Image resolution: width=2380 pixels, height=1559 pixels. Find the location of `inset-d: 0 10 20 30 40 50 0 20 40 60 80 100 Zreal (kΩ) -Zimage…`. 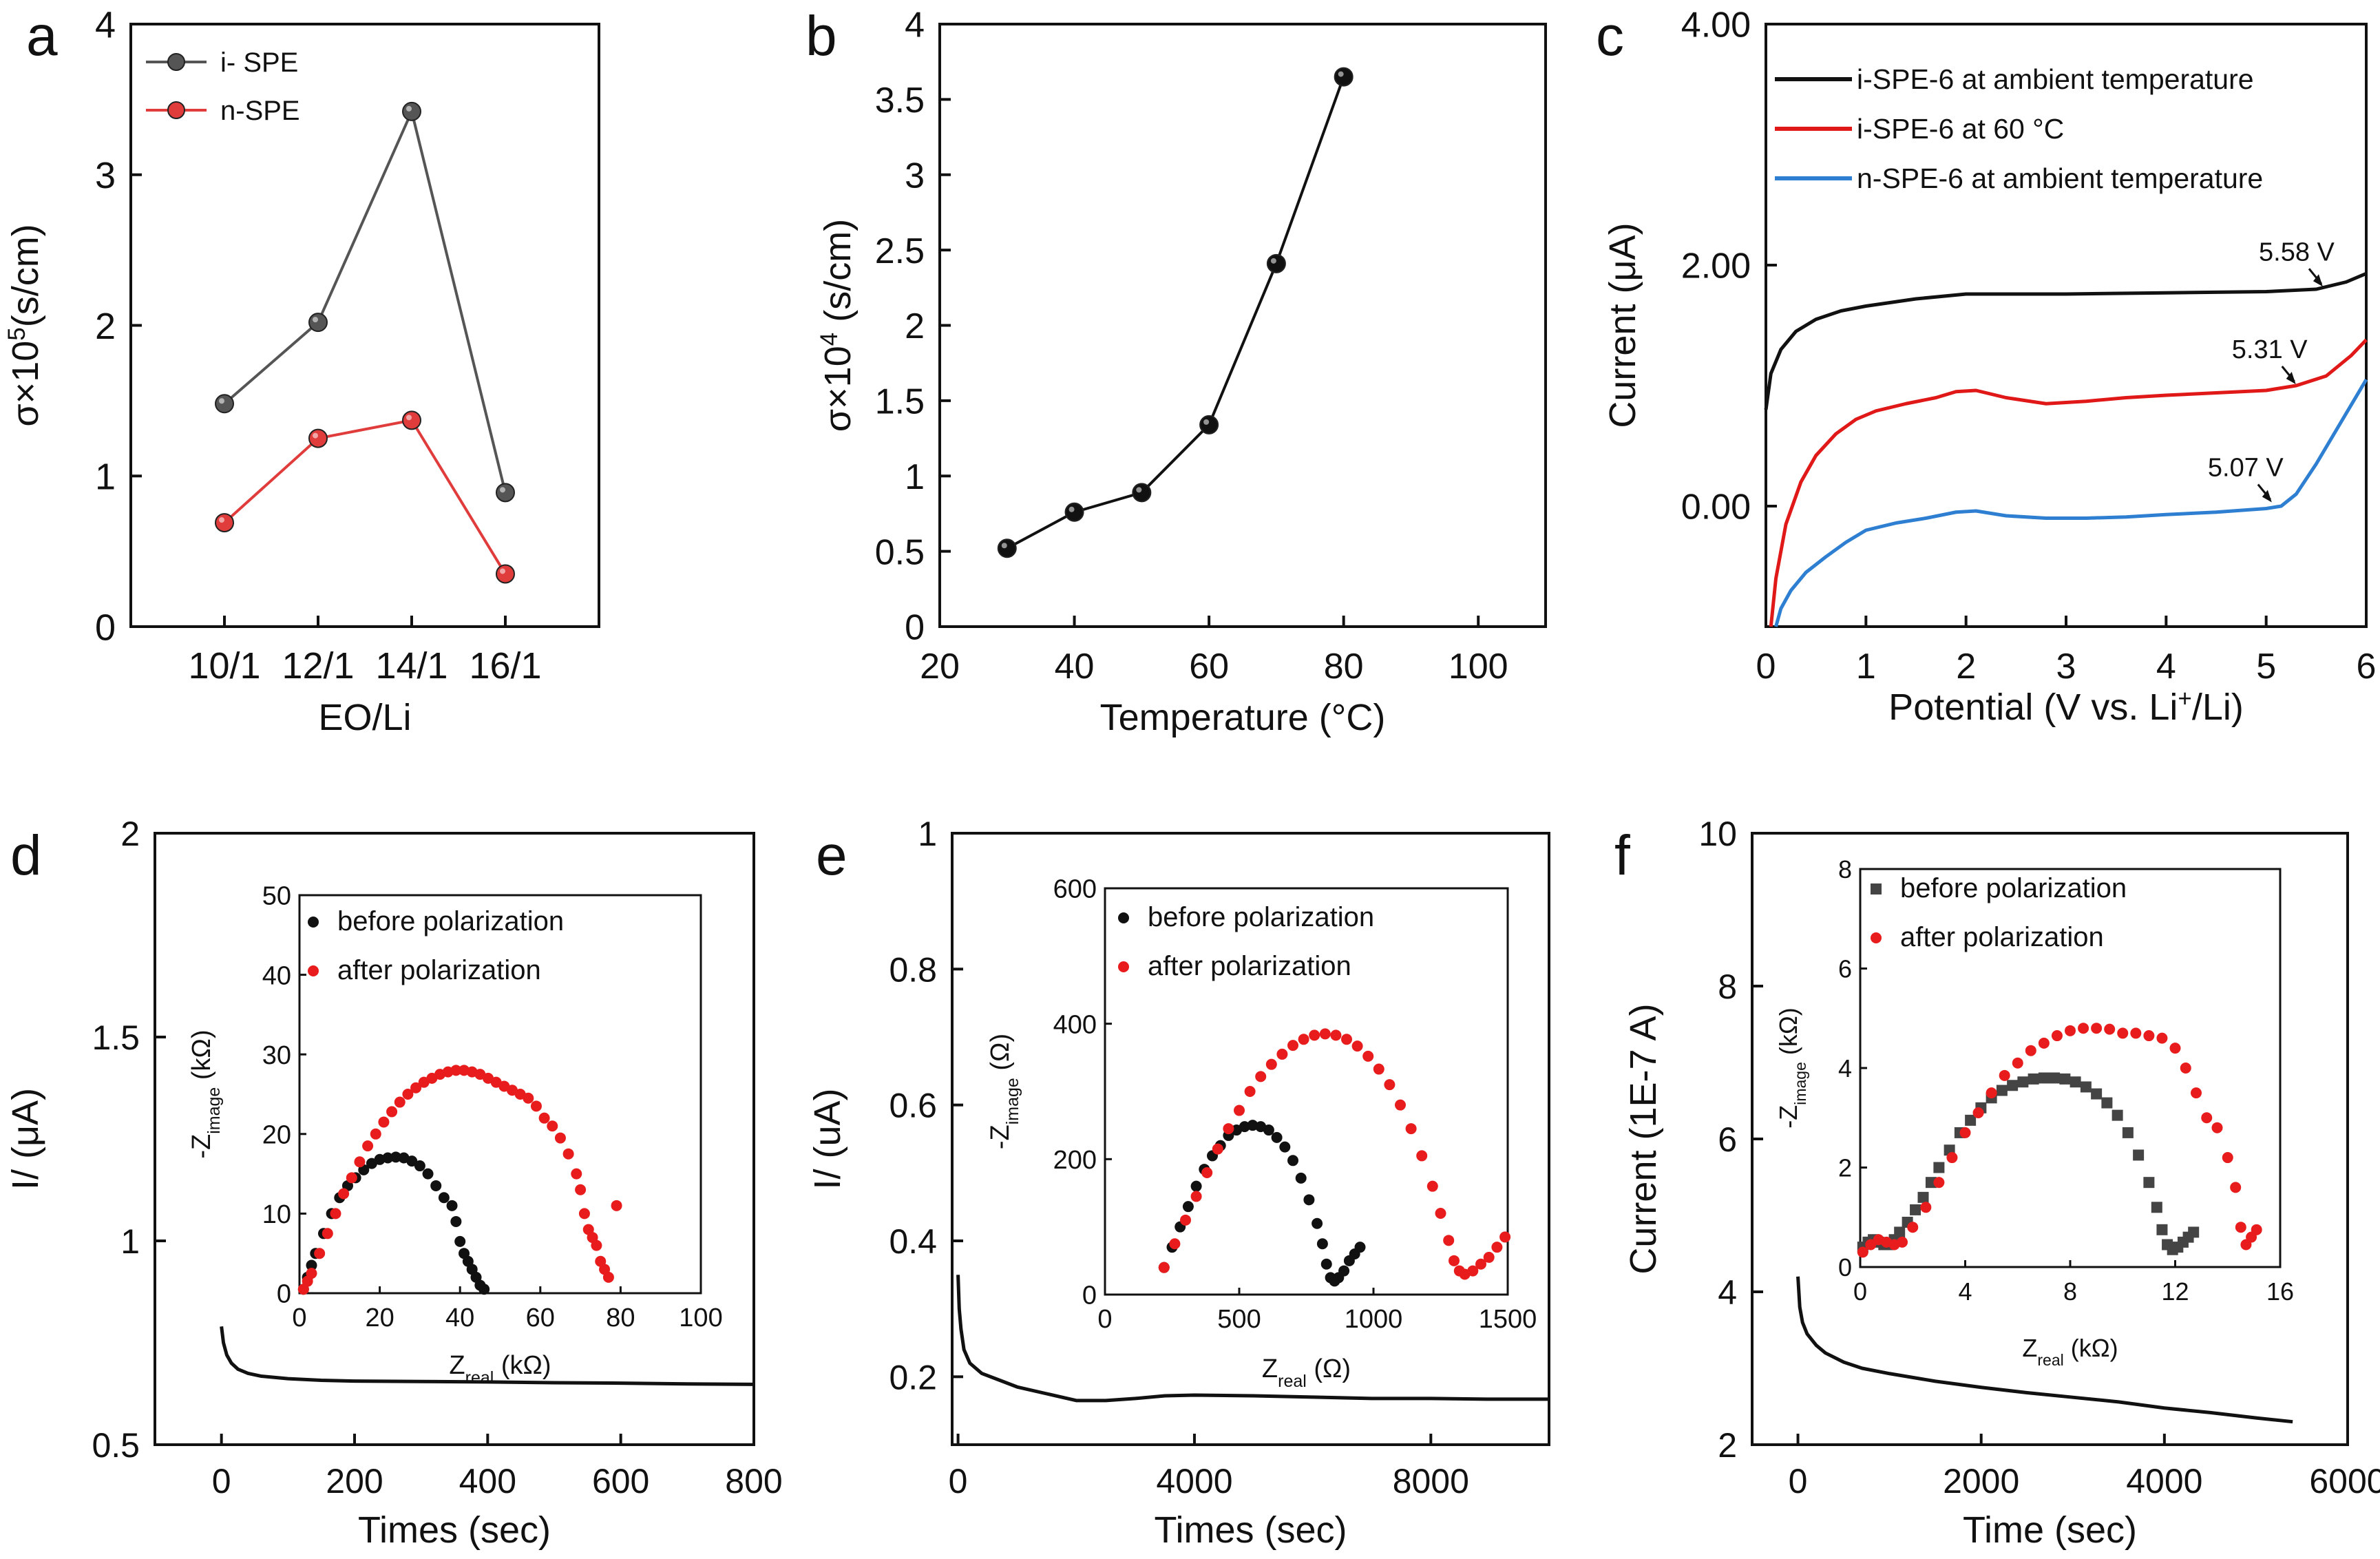

inset-d: 0 10 20 30 40 50 0 20 40 60 80 100 Zreal (kΩ) -Zimage… is located at coordinates (455, 1135).